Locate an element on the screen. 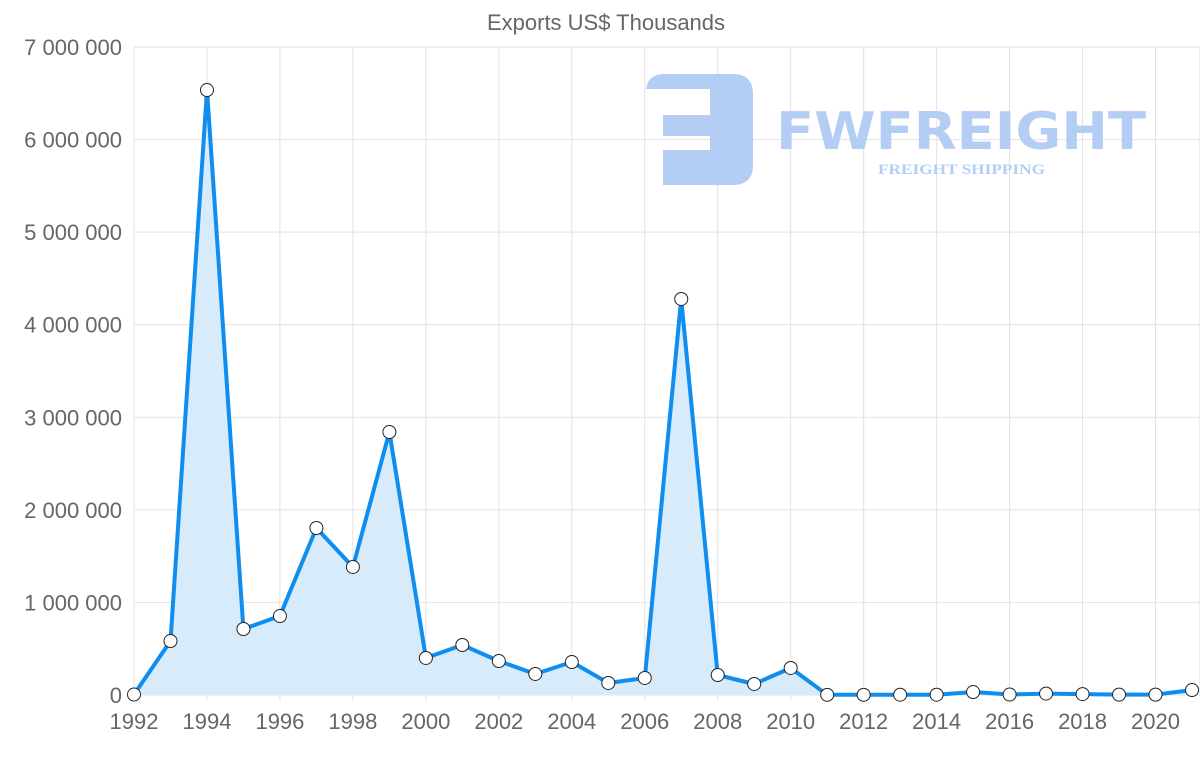 The image size is (1200, 763). x-tick-label: 1992 is located at coordinates (134, 721).